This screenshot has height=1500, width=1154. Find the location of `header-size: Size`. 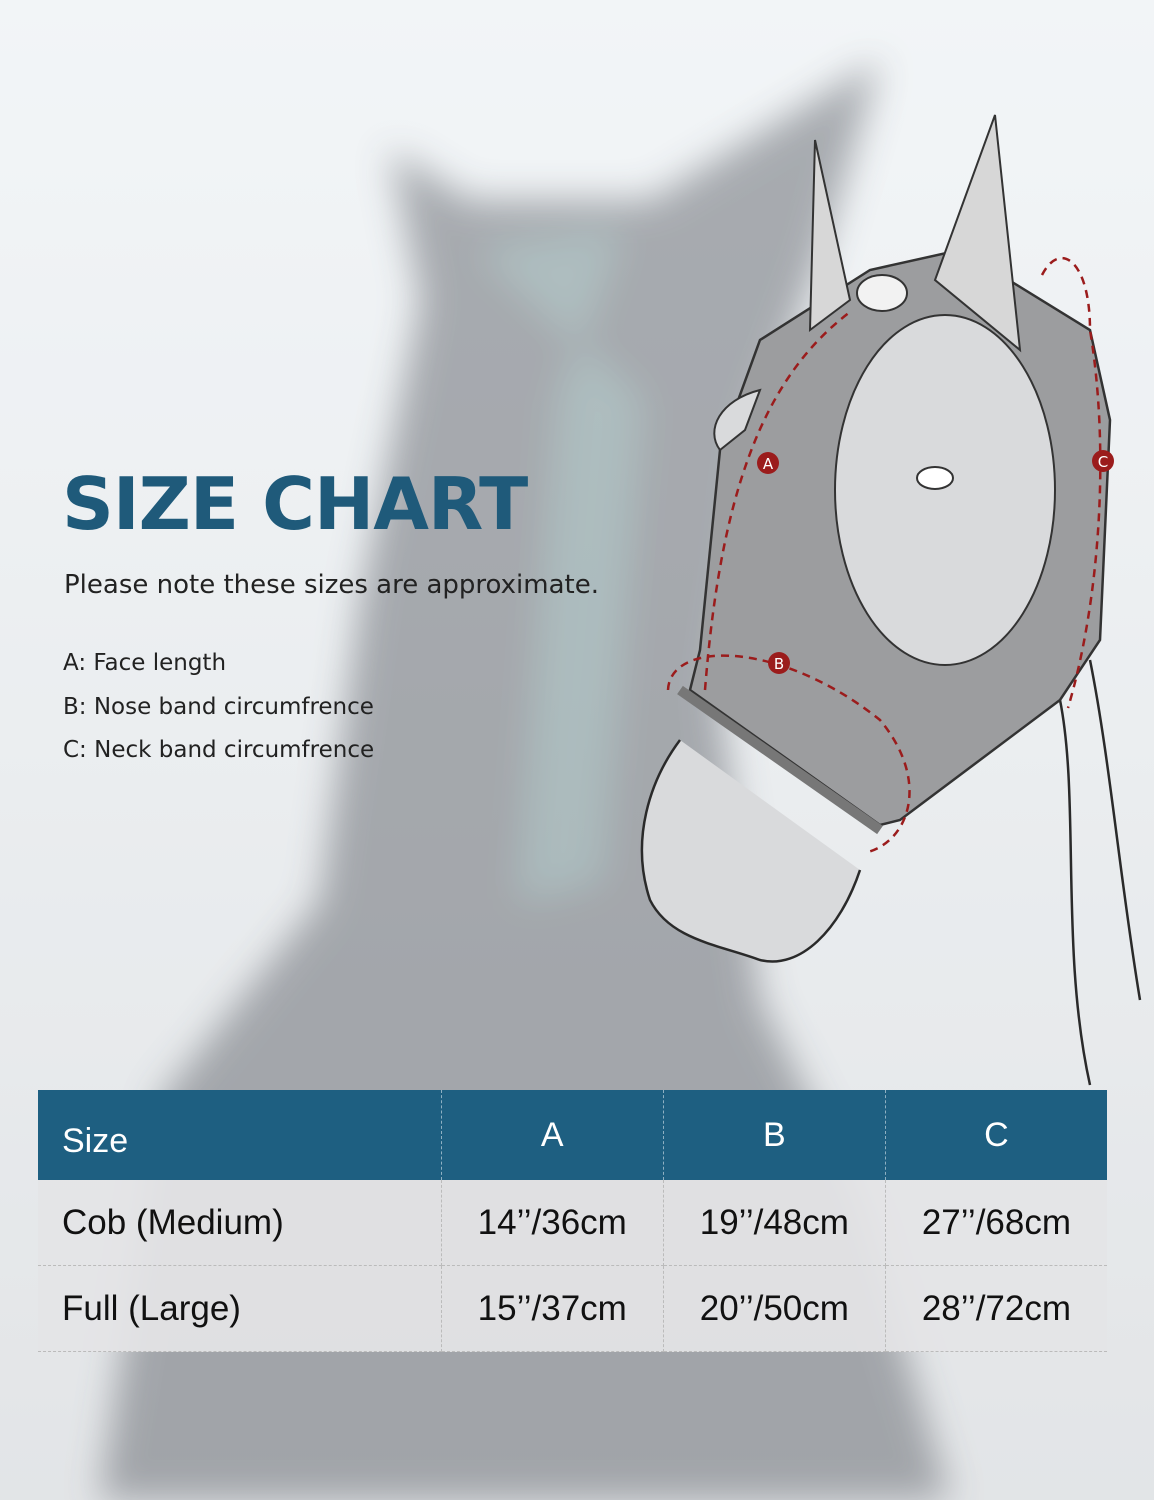

header-size: Size is located at coordinates (240, 1135).